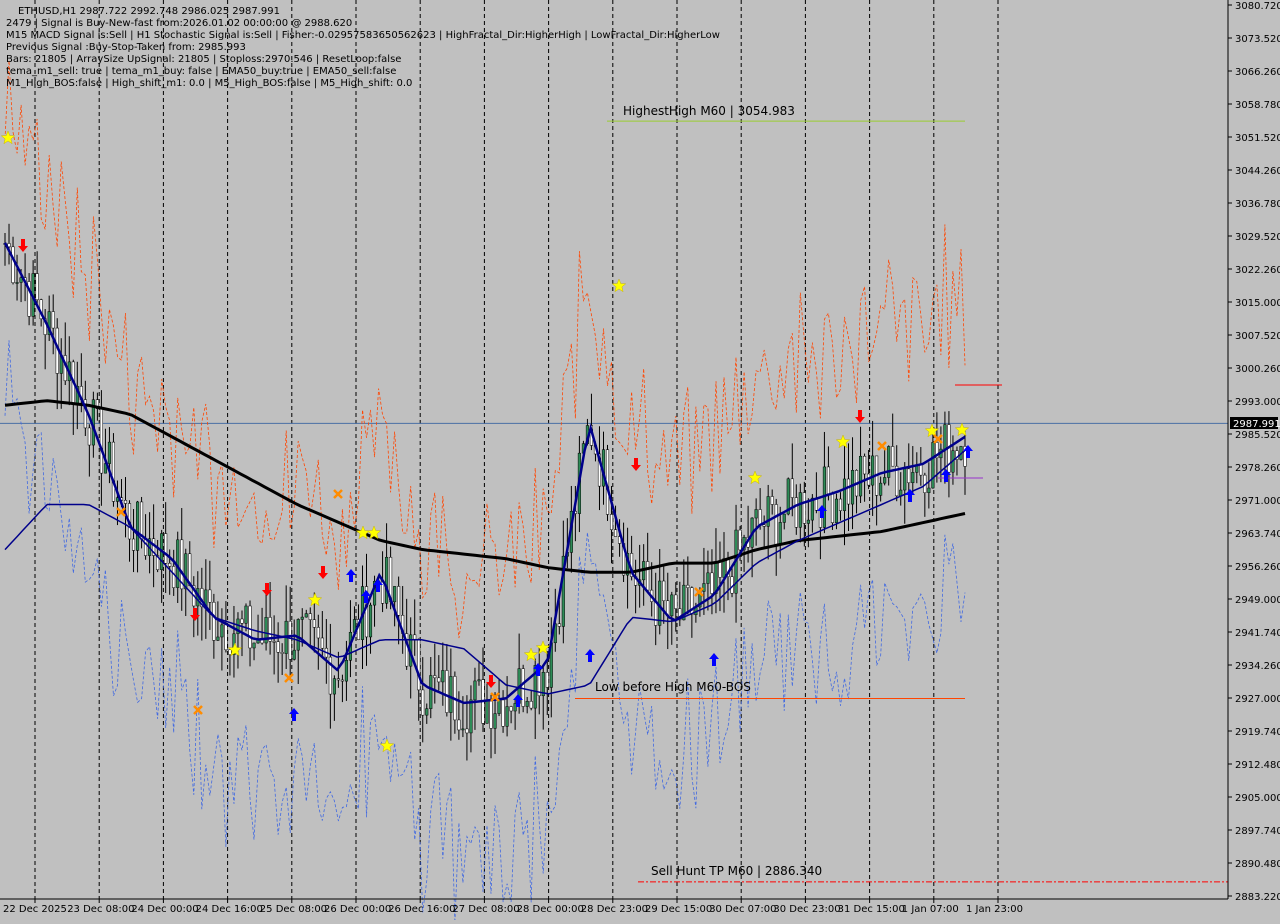  I want to click on time-tick-label: 26 Dec 16:00, so click(421, 909).